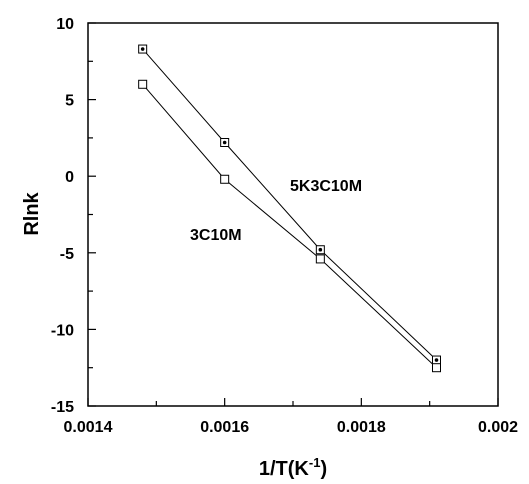  What do you see at coordinates (498, 427) in the screenshot?
I see `x-tick-label: 0.002` at bounding box center [498, 427].